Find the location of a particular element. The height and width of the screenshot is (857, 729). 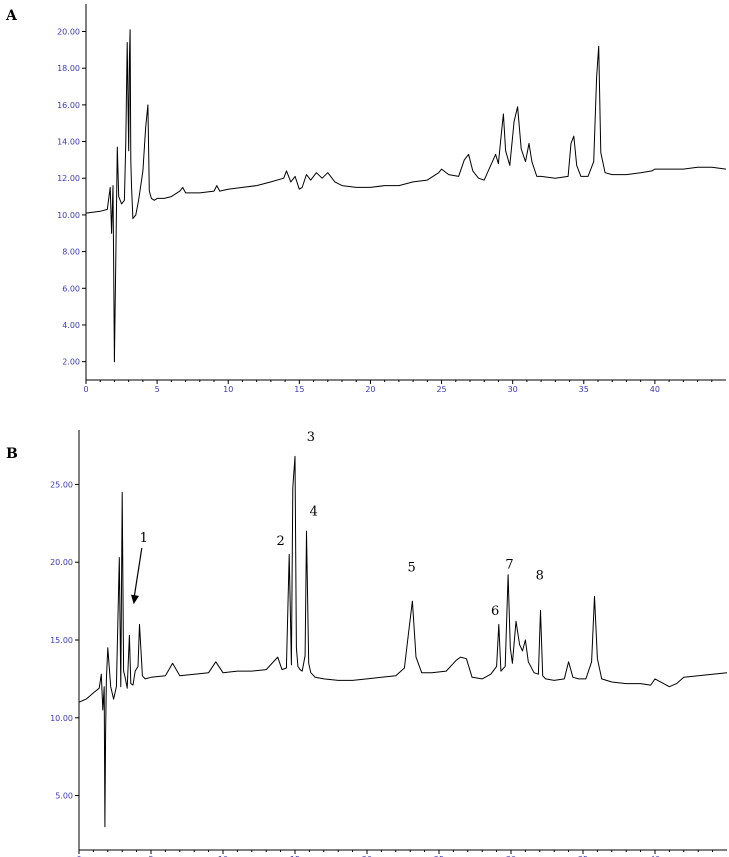

x-tick-label: 40 is located at coordinates (655, 389).